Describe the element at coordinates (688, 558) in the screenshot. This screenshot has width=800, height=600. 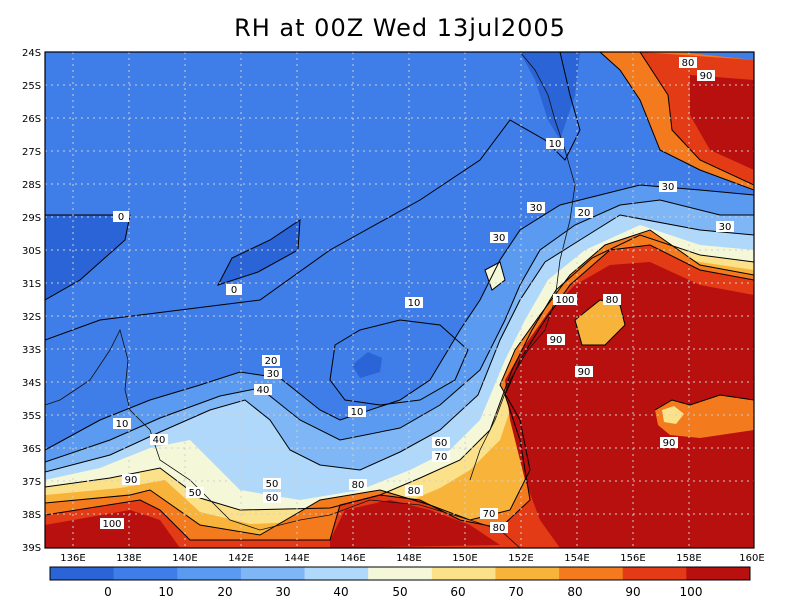
I see `lon-label: 158E` at that location.